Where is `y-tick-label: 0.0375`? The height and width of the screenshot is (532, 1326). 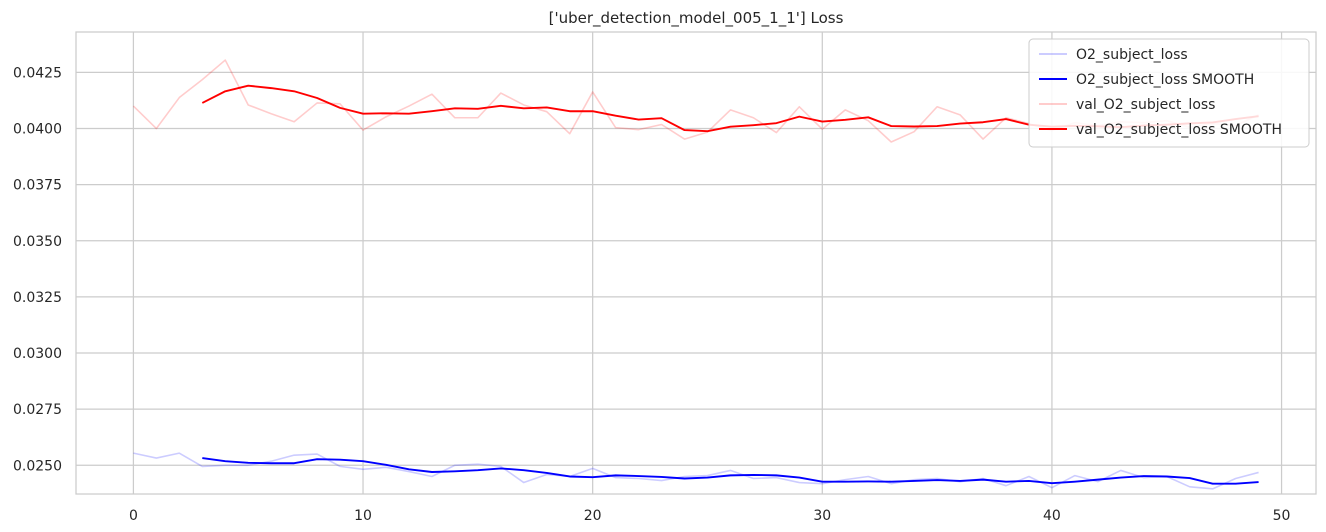 y-tick-label: 0.0375 is located at coordinates (37, 186).